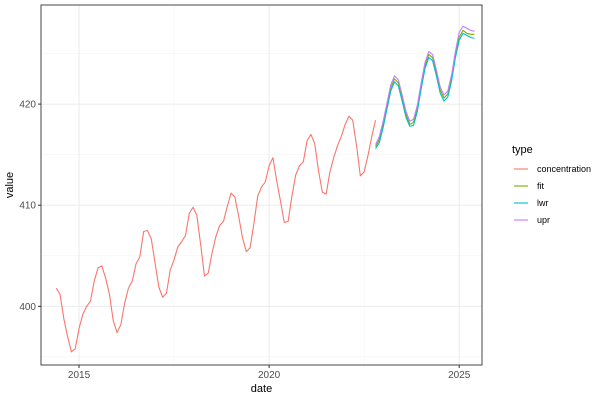 This screenshot has width=600, height=400. Describe the element at coordinates (269, 375) in the screenshot. I see `x-tick-label: 2020` at that location.